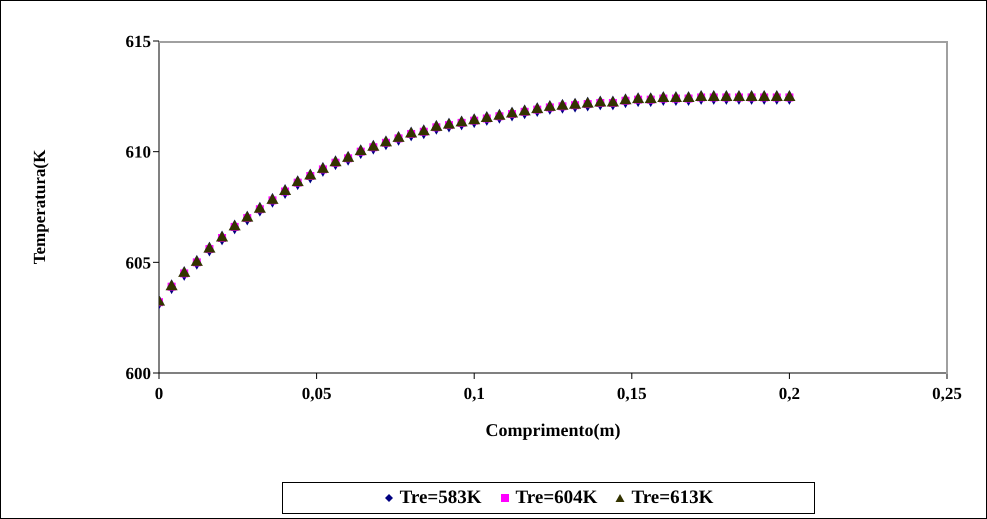 The width and height of the screenshot is (987, 519). Describe the element at coordinates (441, 498) in the screenshot. I see `legend-label: Tre=583K` at that location.